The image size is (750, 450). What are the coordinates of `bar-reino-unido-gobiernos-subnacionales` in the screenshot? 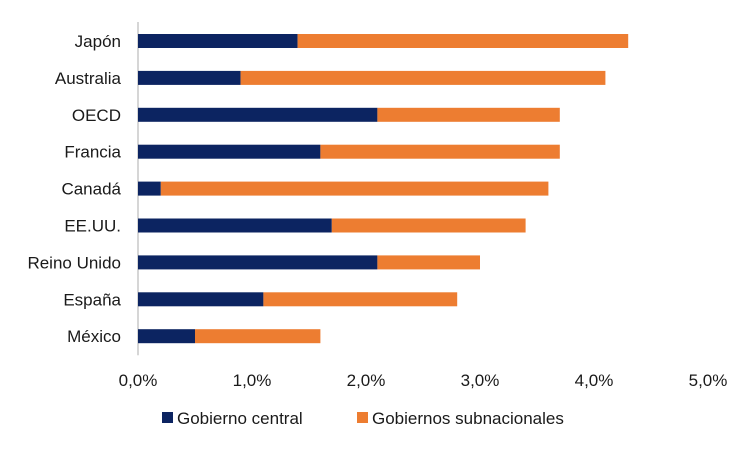 It's located at (428, 262).